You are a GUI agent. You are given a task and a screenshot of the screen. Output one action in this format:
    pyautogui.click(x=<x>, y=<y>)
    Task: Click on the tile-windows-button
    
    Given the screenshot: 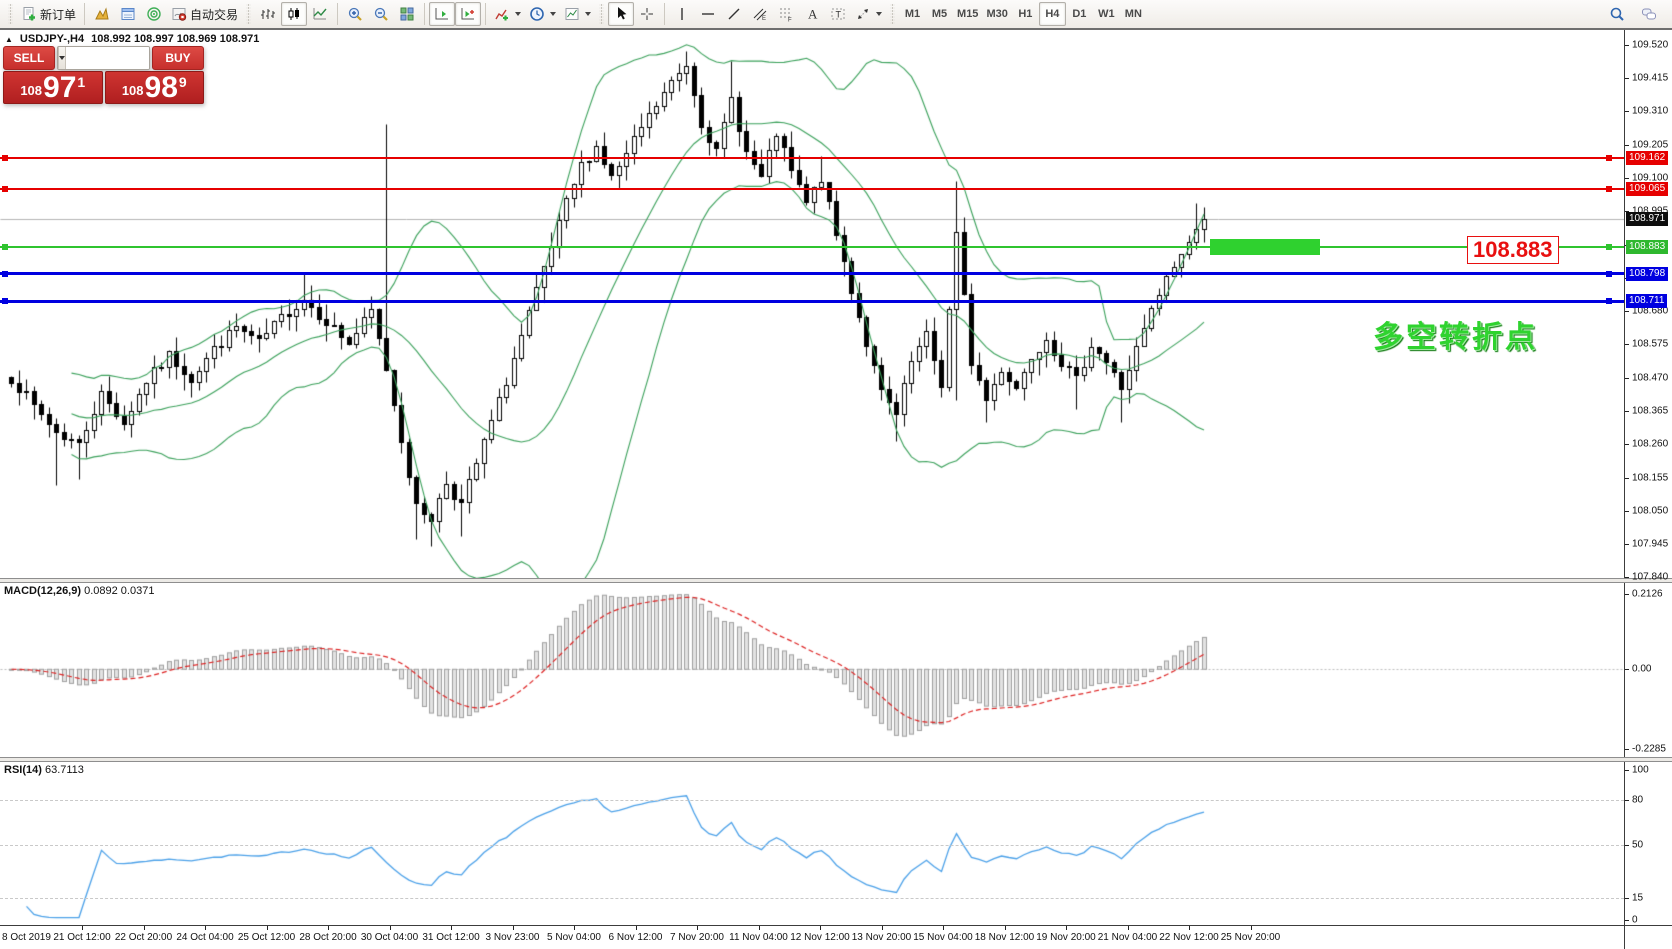 What is the action you would take?
    pyautogui.click(x=407, y=14)
    